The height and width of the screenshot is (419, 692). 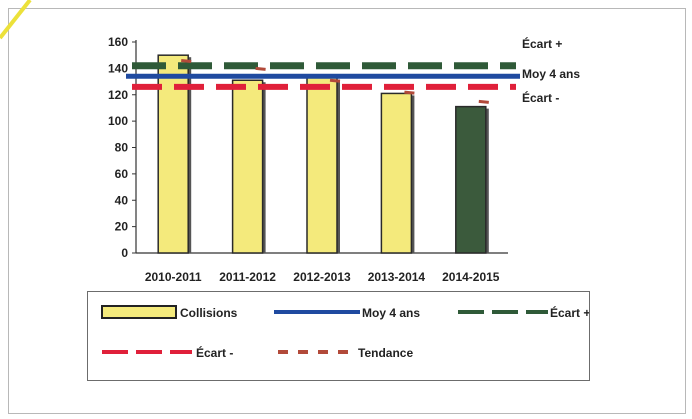 What do you see at coordinates (214, 352) in the screenshot?
I see `legend-label-ecart-minus: Écart -` at bounding box center [214, 352].